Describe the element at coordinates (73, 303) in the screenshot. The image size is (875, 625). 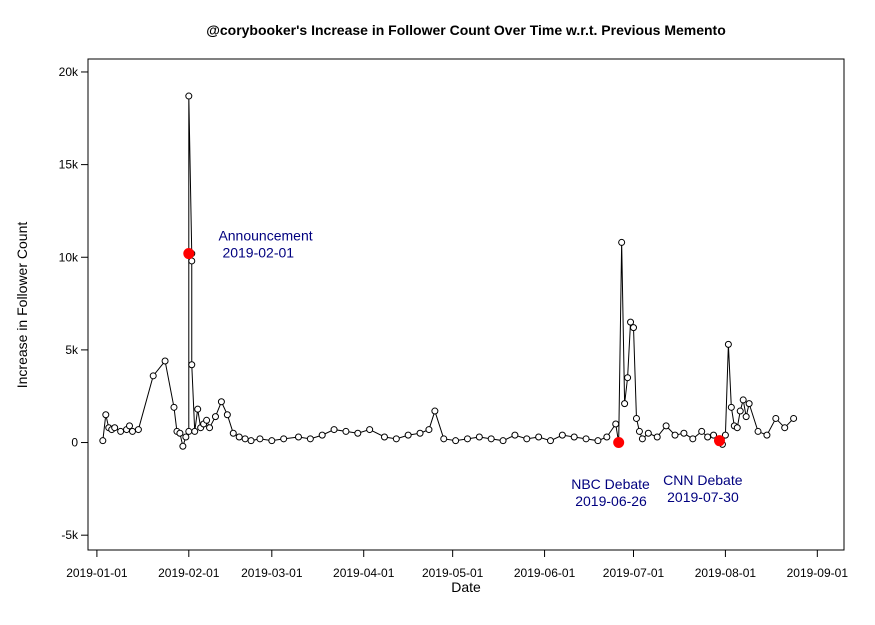
I see `y-axis: -5k 0 5k 10k 15k 20k` at that location.